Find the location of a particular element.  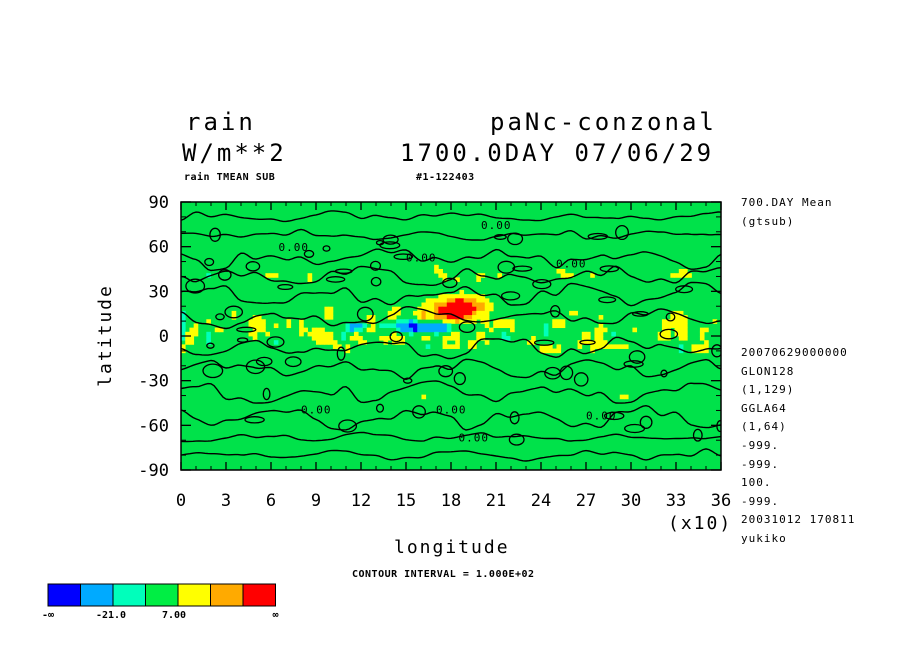

contour-labels: 0.00 0.00 0.00 0.00 0.00 0.00 0.00 0.00 is located at coordinates (447, 332).